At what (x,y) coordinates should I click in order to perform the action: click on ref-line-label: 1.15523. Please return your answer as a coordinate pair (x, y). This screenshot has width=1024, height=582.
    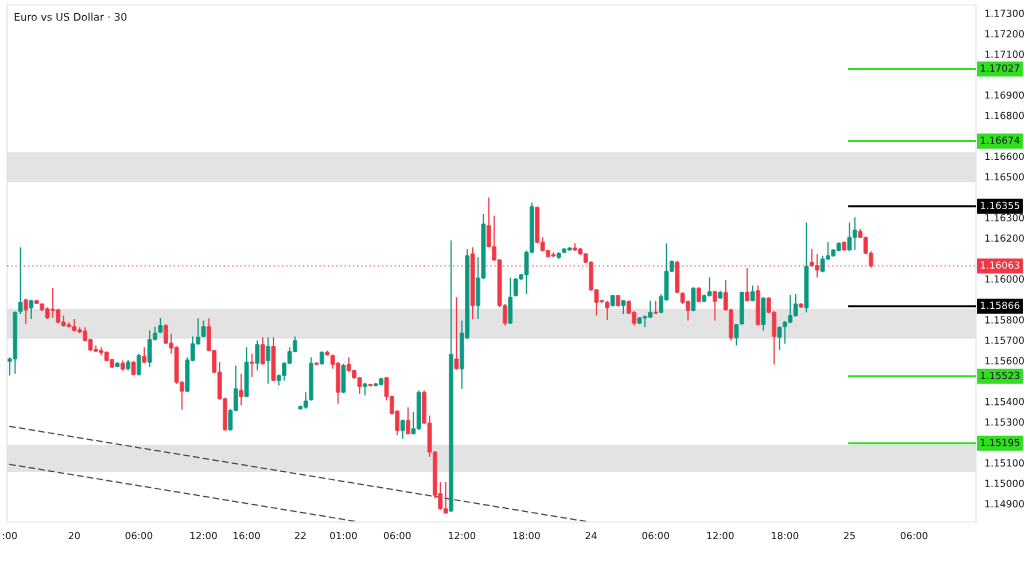
    Looking at the image, I should click on (1000, 375).